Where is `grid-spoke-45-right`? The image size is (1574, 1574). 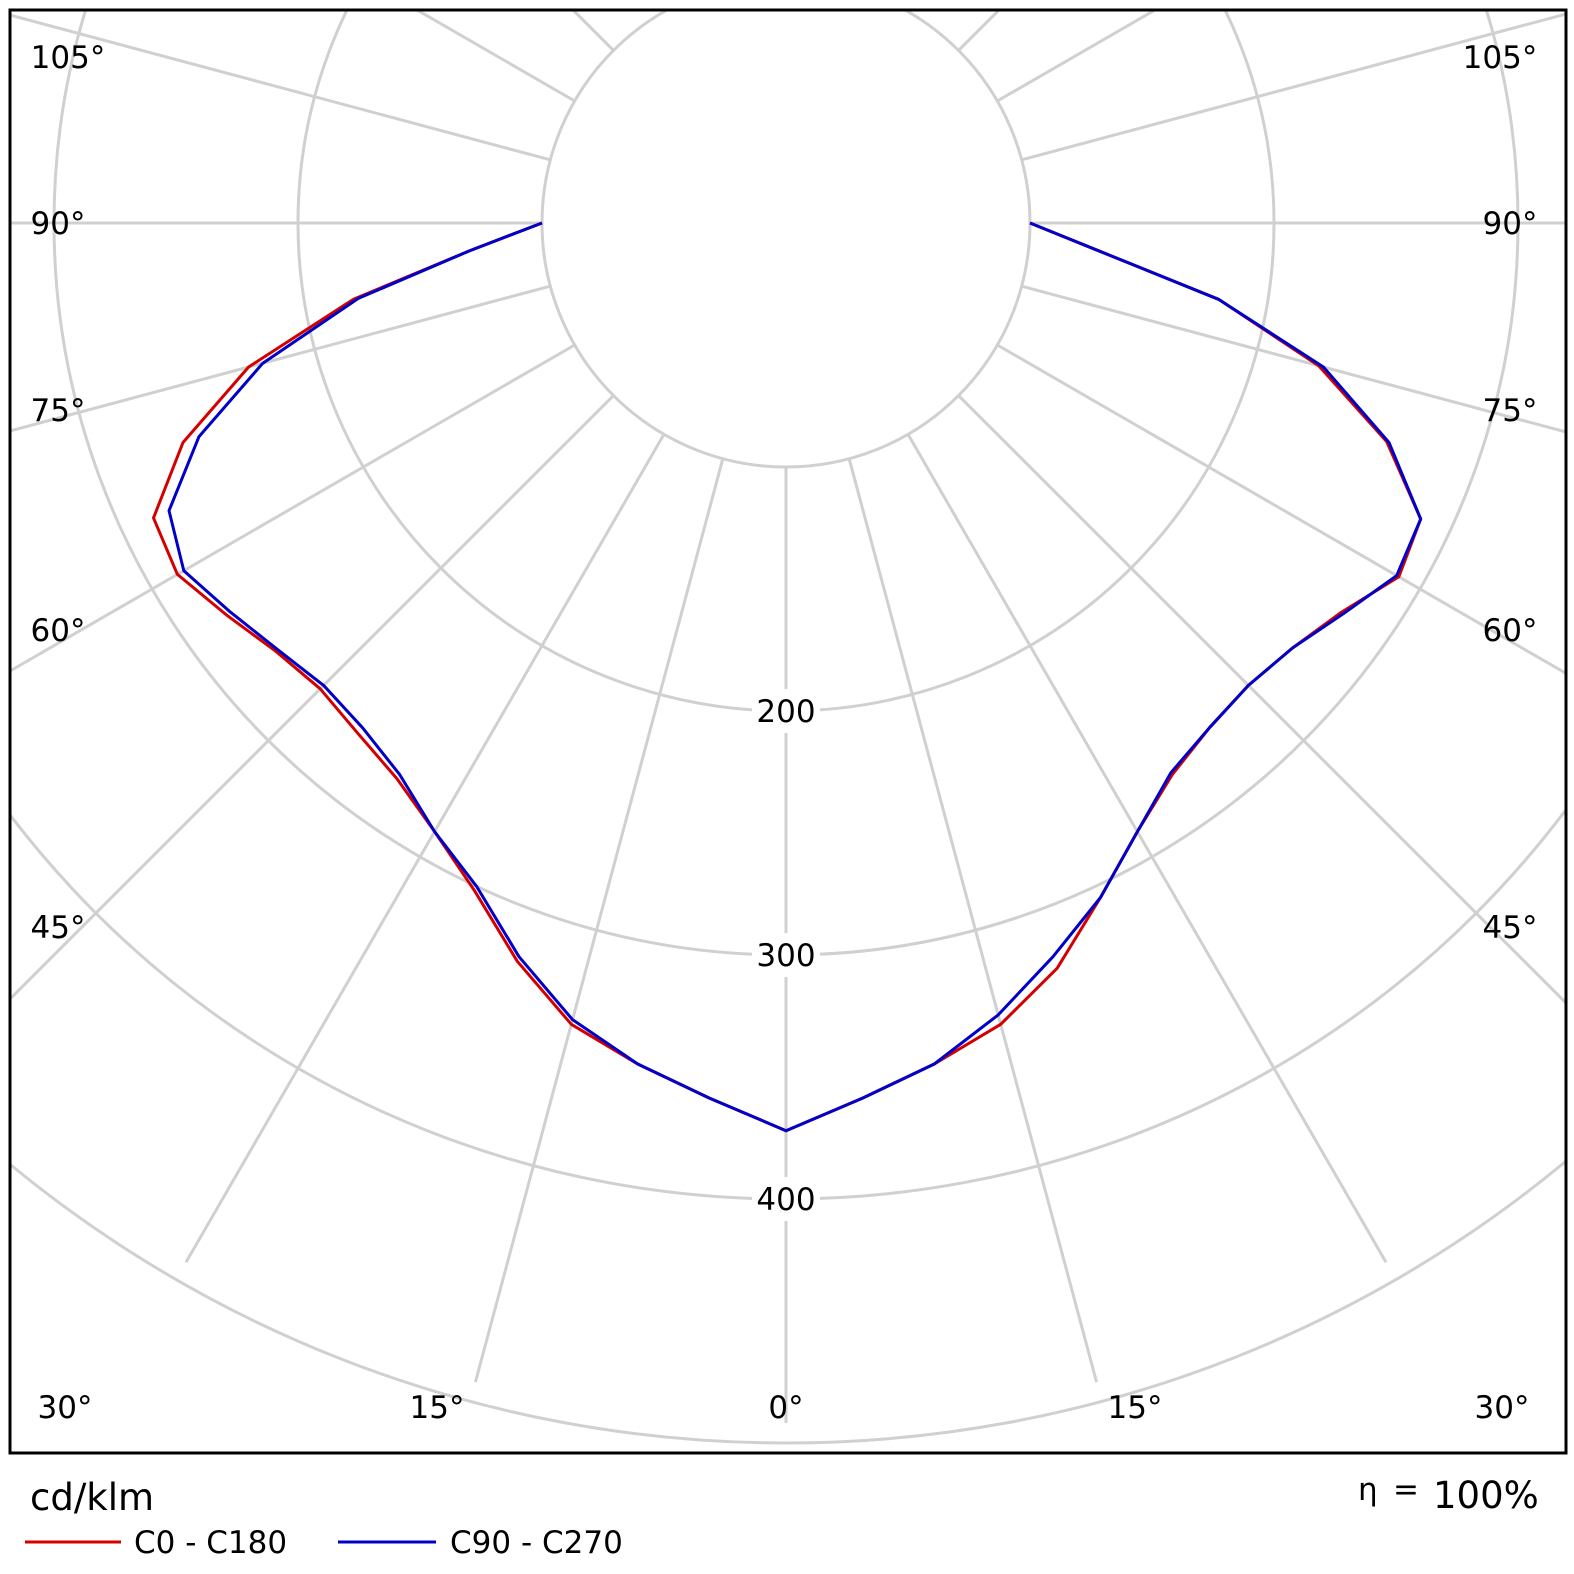
grid-spoke-45-right is located at coordinates (1261, 699).